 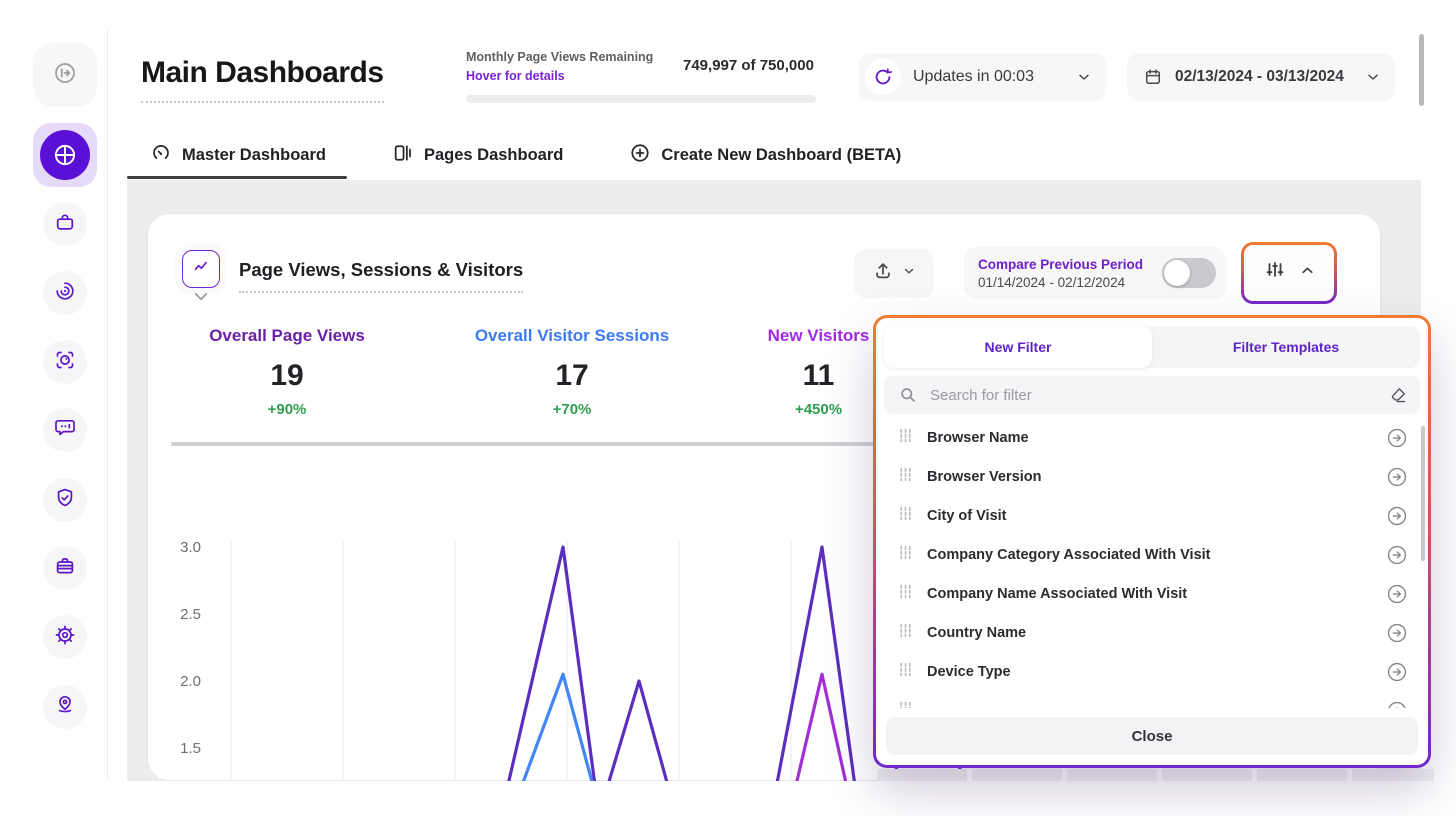 I want to click on export-button, so click(x=894, y=273).